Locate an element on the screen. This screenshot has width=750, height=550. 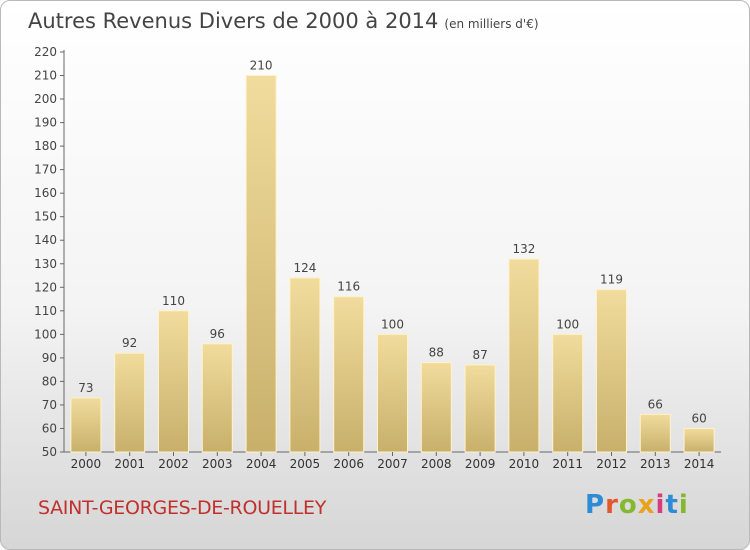
logo-letter: o is located at coordinates (628, 505).